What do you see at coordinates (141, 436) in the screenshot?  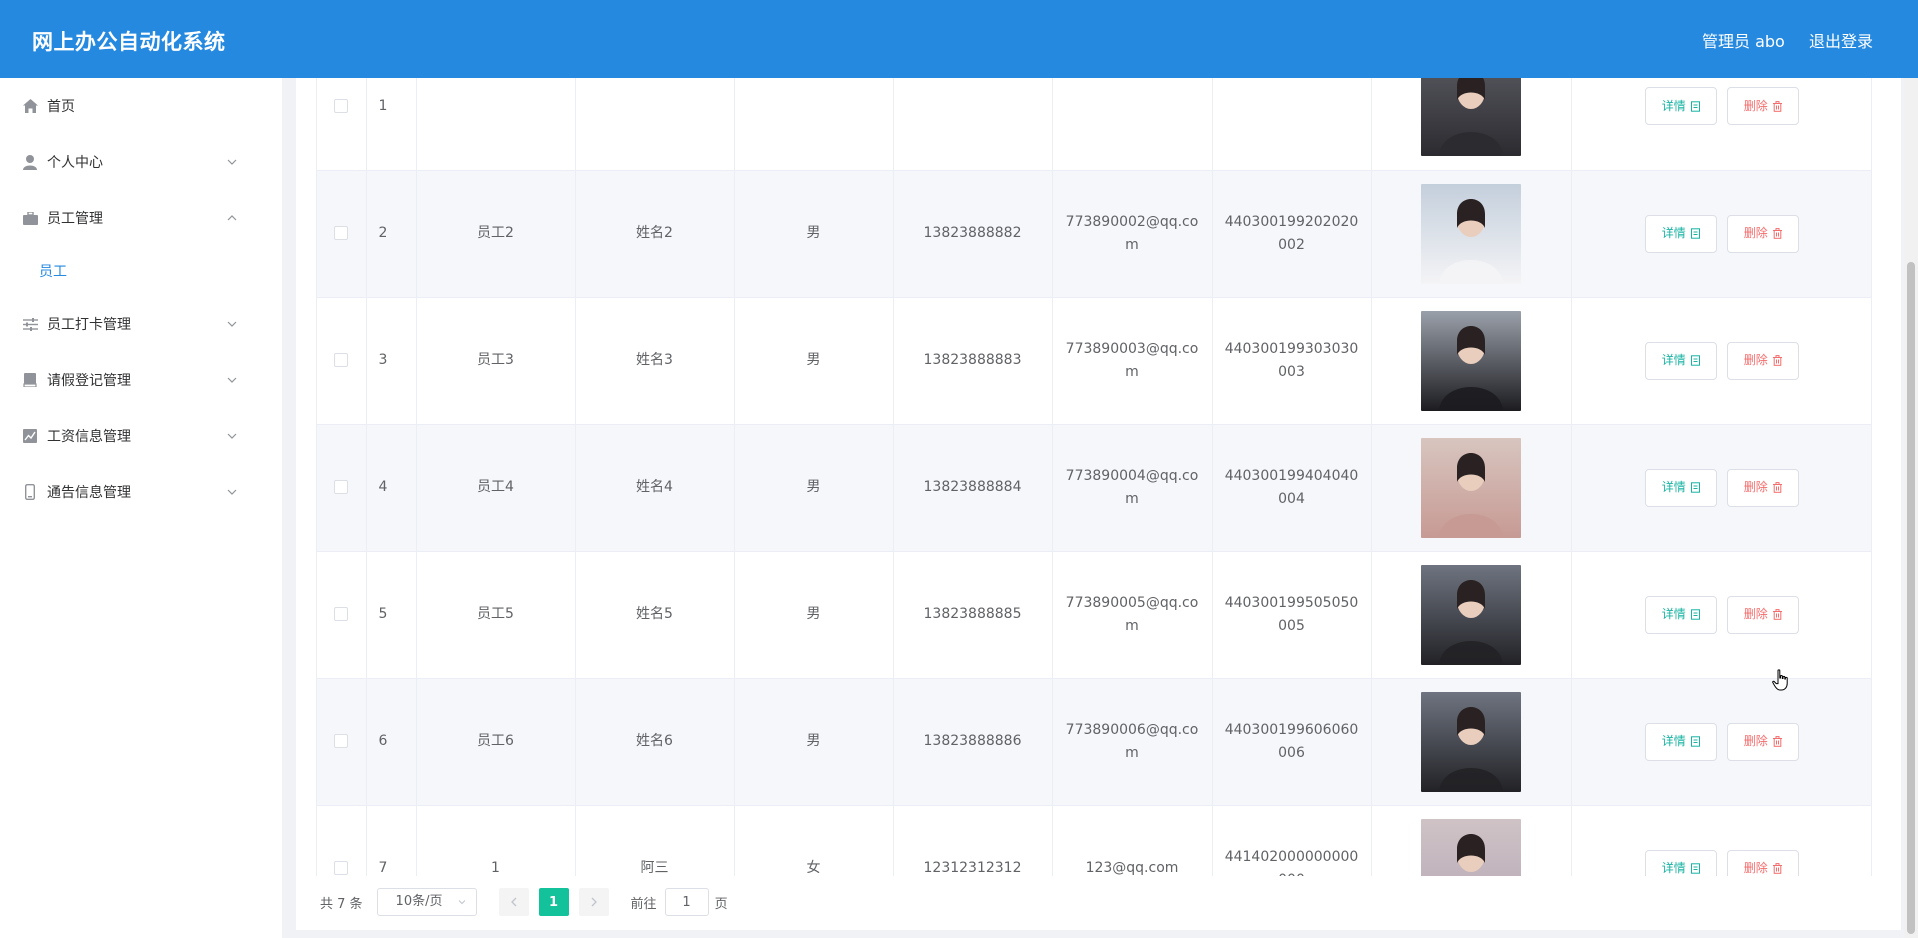 I see `sidebar-item-salary-management: 工资信息管理` at bounding box center [141, 436].